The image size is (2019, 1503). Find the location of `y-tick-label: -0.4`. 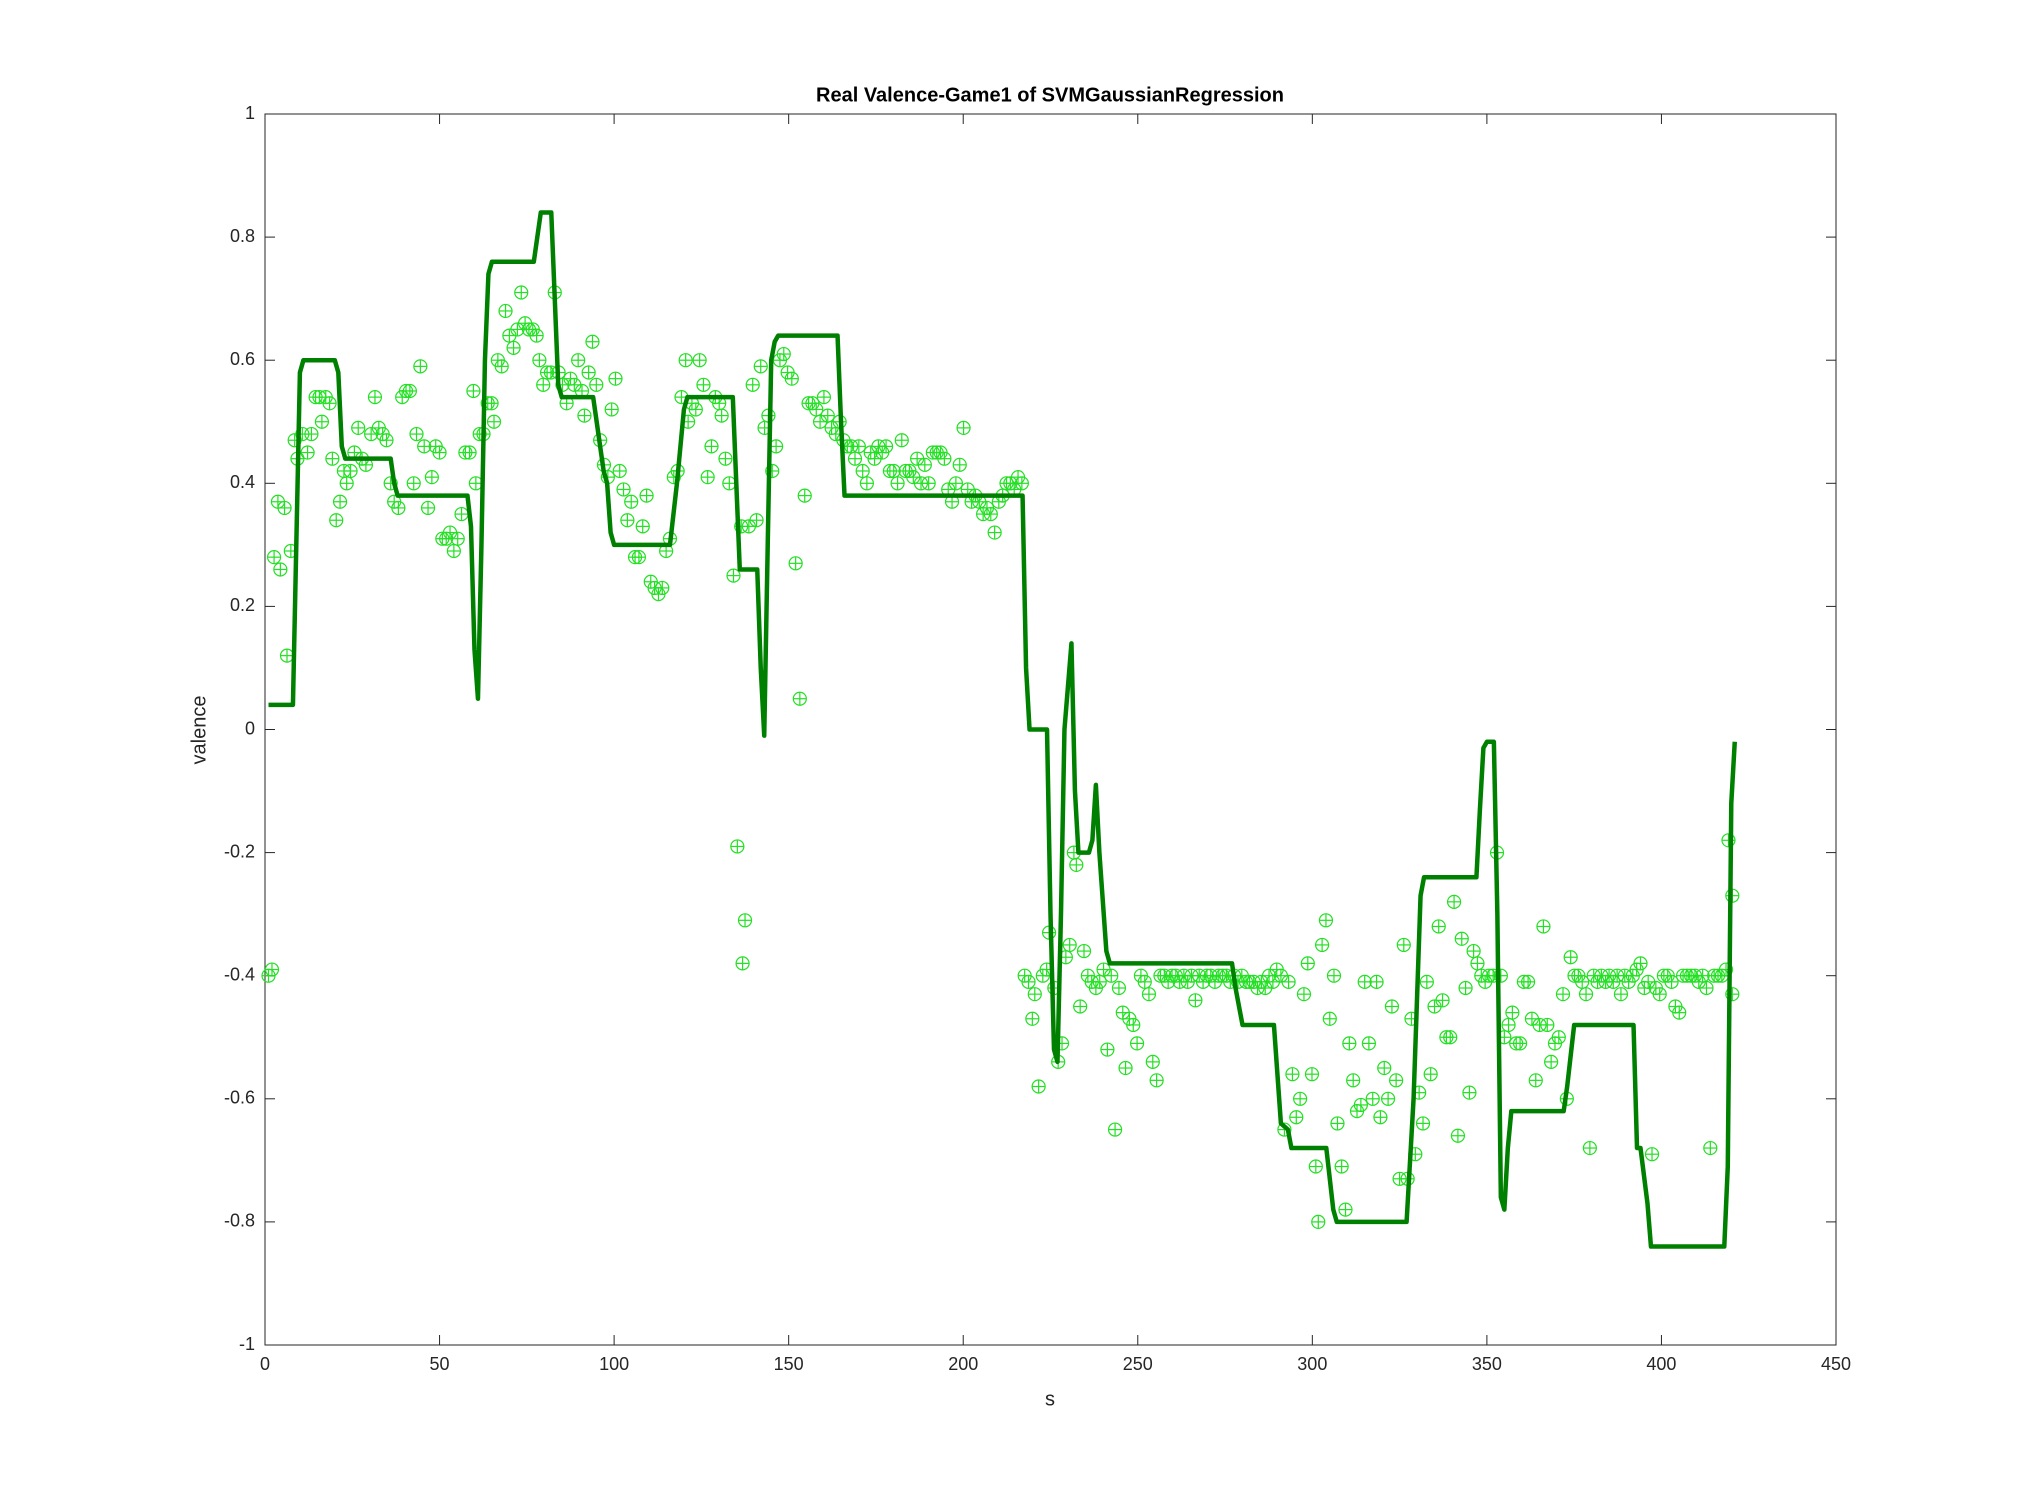

y-tick-label: -0.4 is located at coordinates (239, 974).